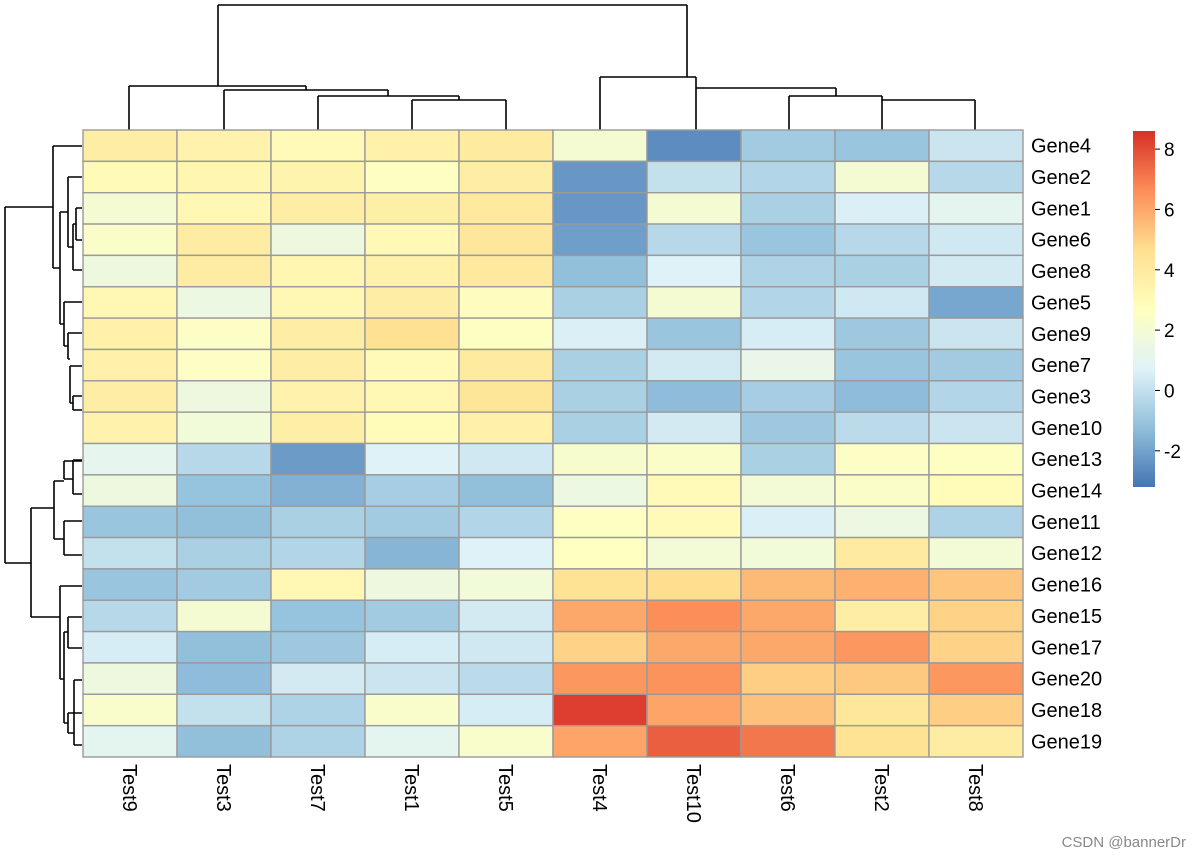 The height and width of the screenshot is (857, 1200). I want to click on colorbar-tick-label: 0, so click(1169, 391).